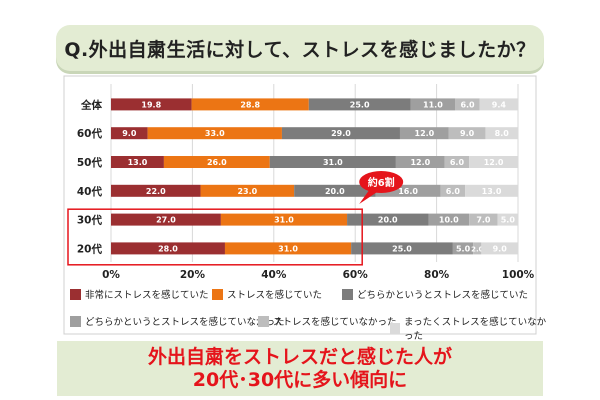 This screenshot has width=600, height=400. I want to click on data-label: 28.8, so click(250, 104).